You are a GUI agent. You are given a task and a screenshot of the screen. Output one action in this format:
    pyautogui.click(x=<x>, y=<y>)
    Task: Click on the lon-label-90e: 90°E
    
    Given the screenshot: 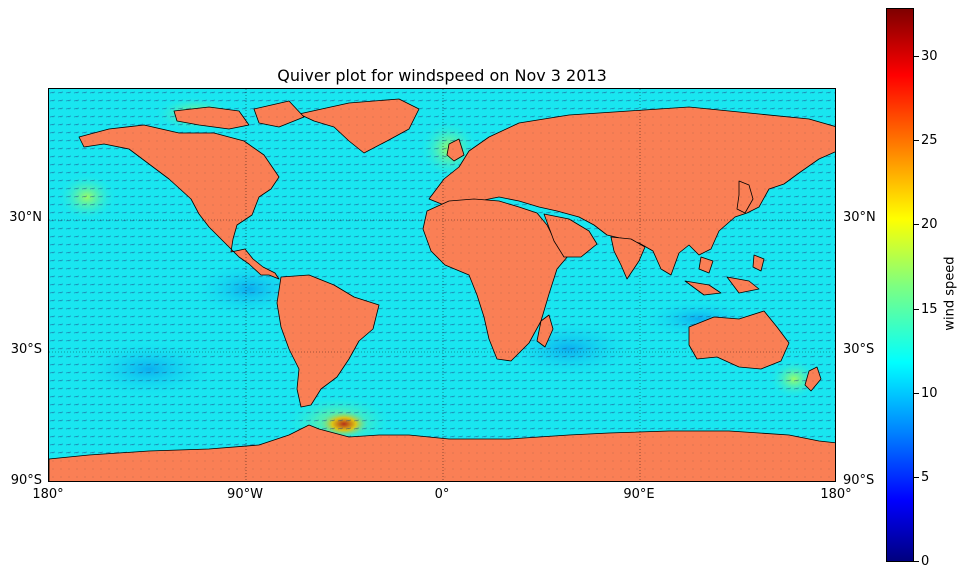 What is the action you would take?
    pyautogui.click(x=639, y=494)
    